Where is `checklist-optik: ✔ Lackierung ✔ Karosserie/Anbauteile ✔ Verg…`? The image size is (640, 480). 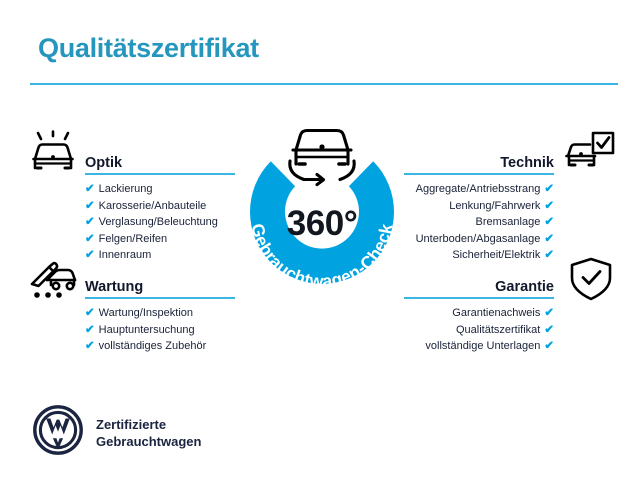 checklist-optik: ✔ Lackierung ✔ Karosserie/Anbauteile ✔ Verg… is located at coordinates (160, 222).